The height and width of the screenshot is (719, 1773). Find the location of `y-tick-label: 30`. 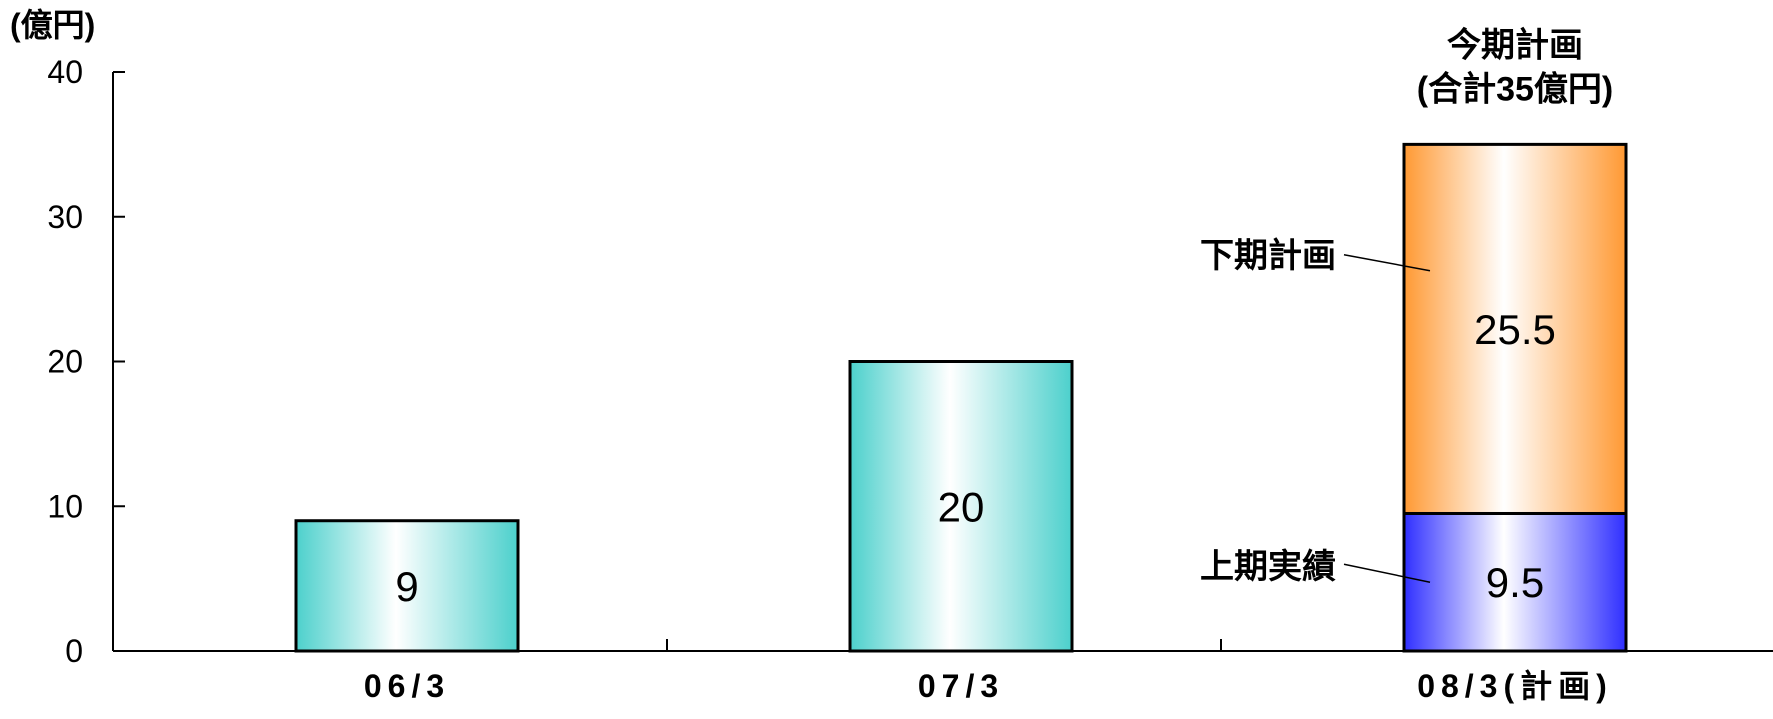

y-tick-label: 30 is located at coordinates (65, 217).